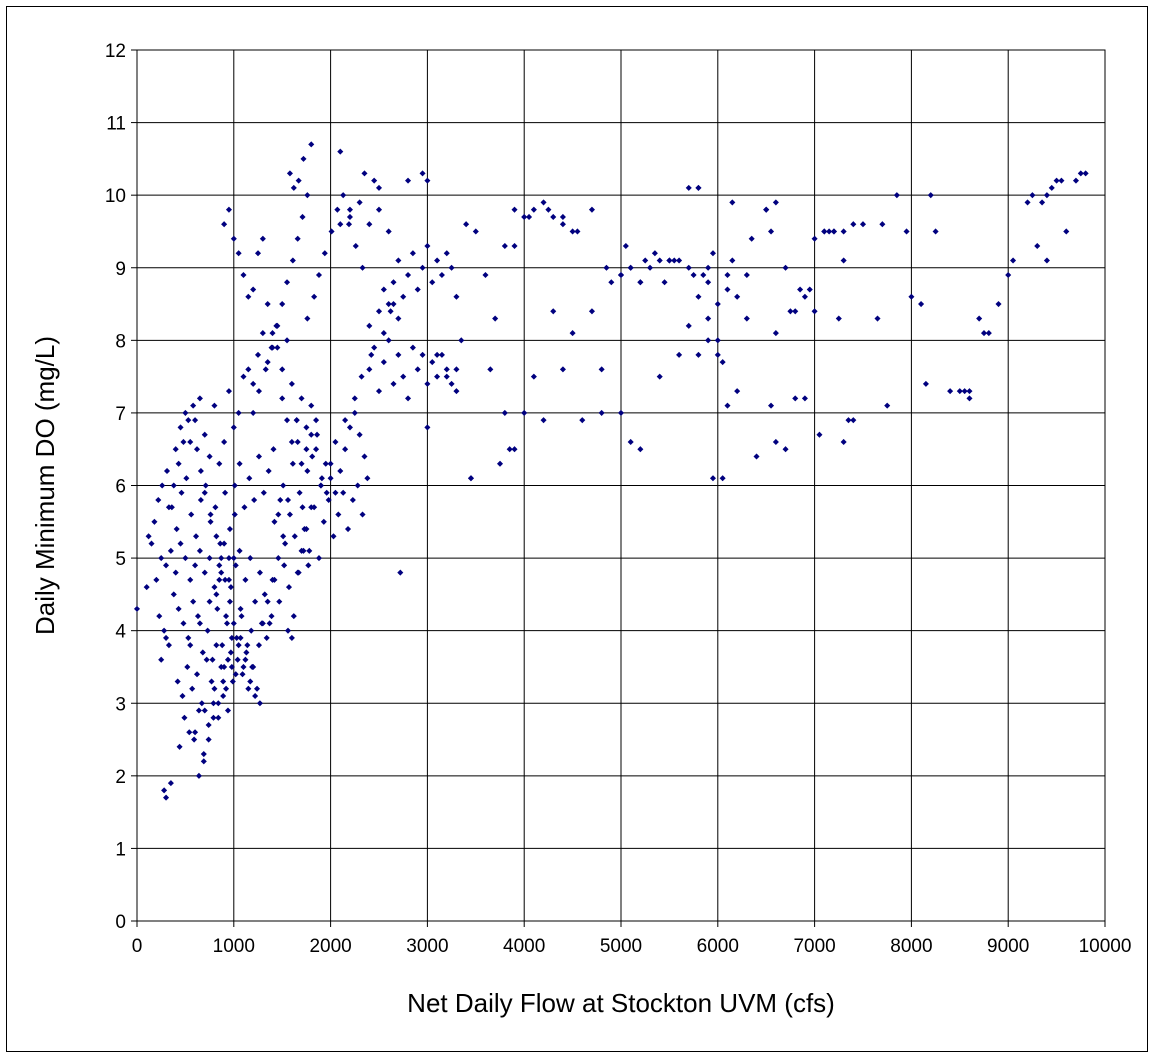 Image resolution: width=1157 pixels, height=1059 pixels. I want to click on x-tick-label: 7000, so click(814, 946).